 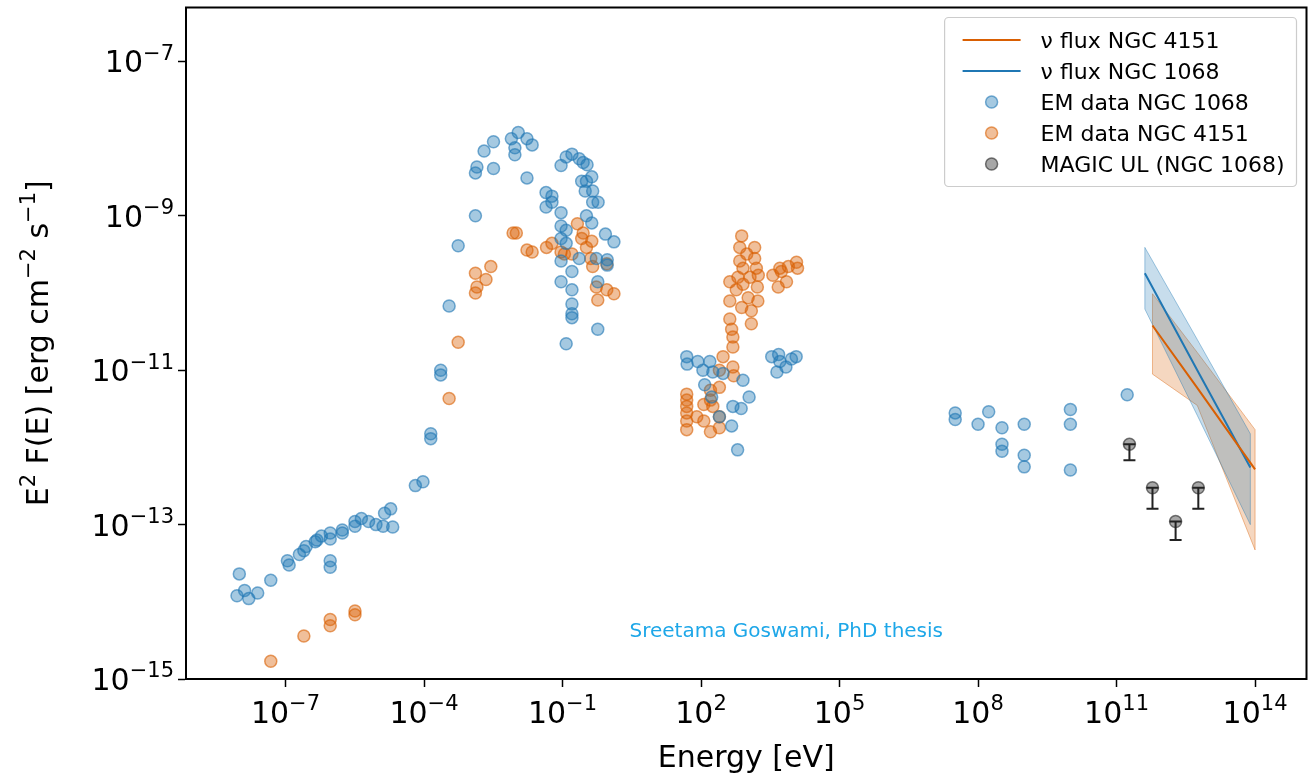 What do you see at coordinates (1144, 102) in the screenshot?
I see `legend-label: EM data NGC 1068` at bounding box center [1144, 102].